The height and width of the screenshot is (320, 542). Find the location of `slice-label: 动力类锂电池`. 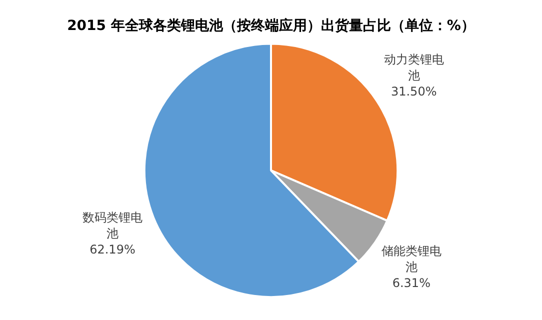

slice-label: 动力类锂电池 is located at coordinates (414, 67).